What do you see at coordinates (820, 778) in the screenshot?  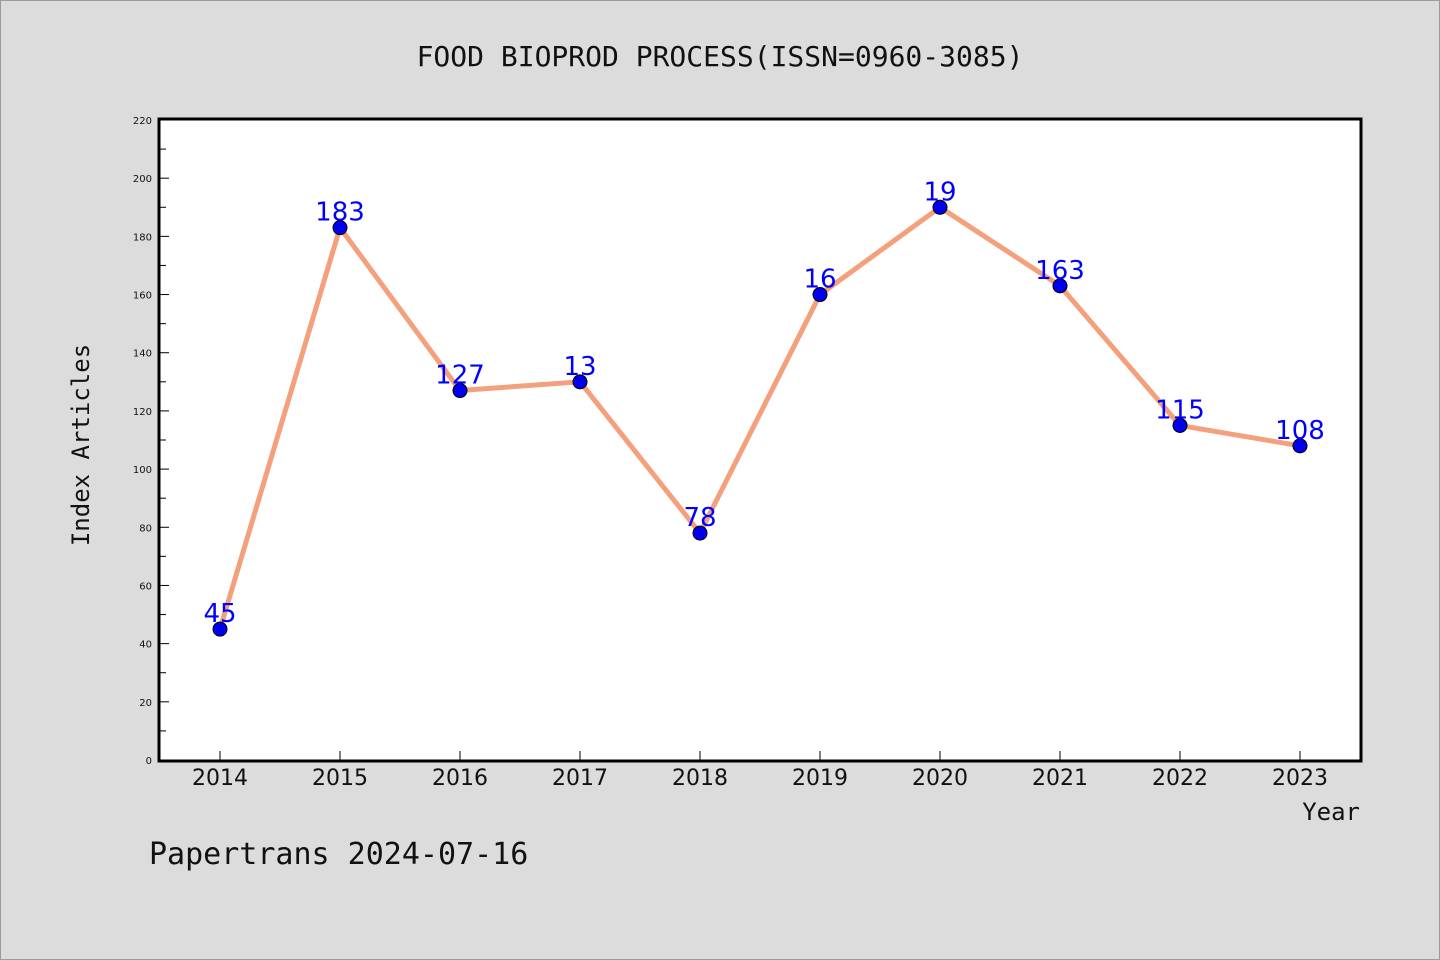 I see `x-tick-label: 2019` at bounding box center [820, 778].